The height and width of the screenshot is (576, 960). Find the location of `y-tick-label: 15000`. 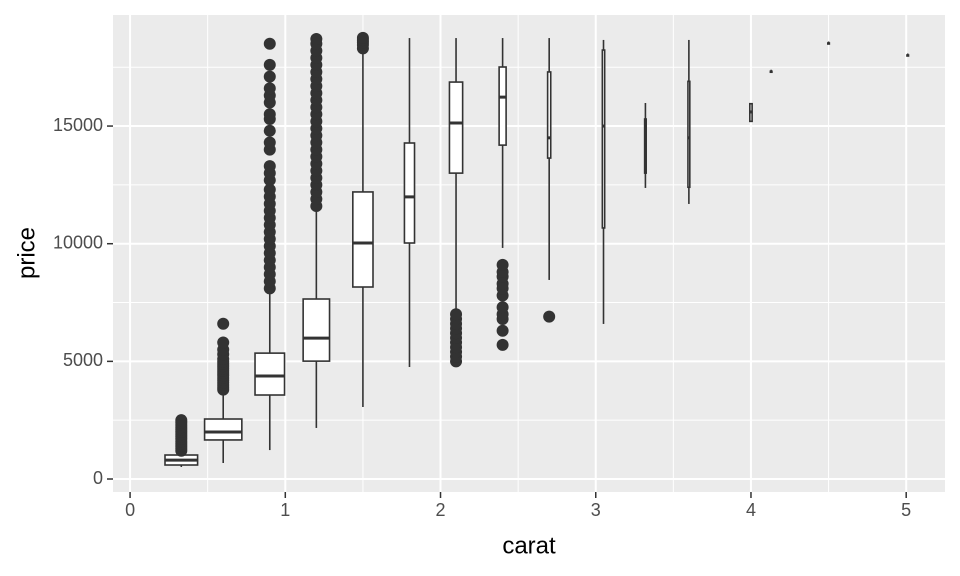

y-tick-label: 15000 is located at coordinates (78, 125).